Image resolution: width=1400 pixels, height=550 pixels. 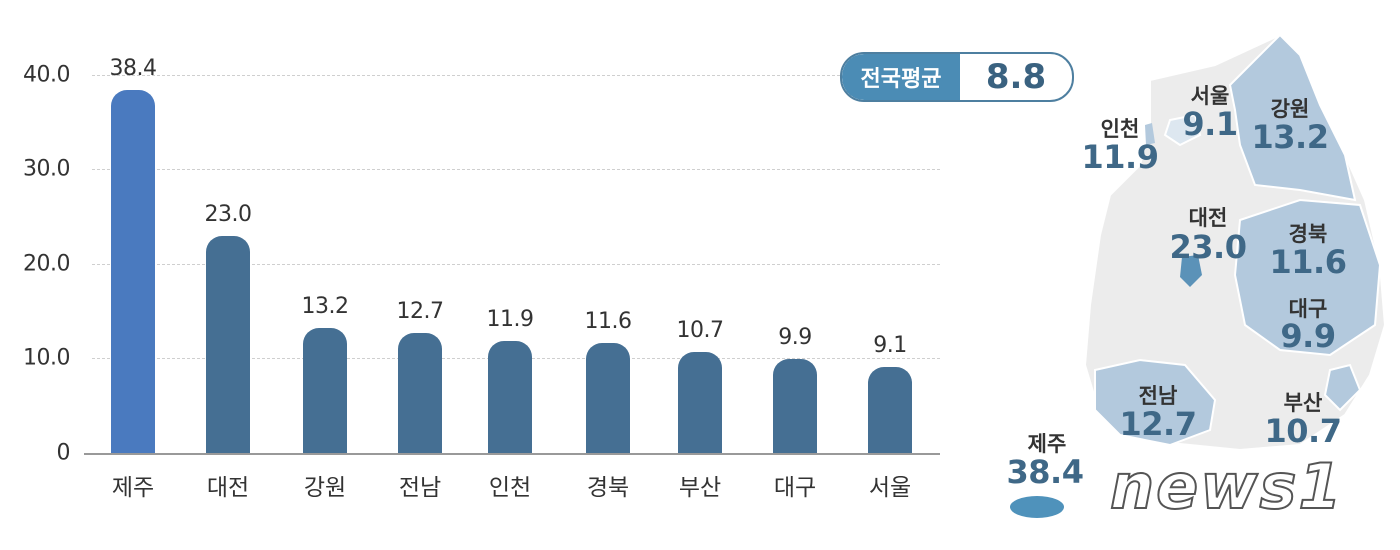 What do you see at coordinates (1208, 247) in the screenshot?
I see `region-value-daejeon: 23.0` at bounding box center [1208, 247].